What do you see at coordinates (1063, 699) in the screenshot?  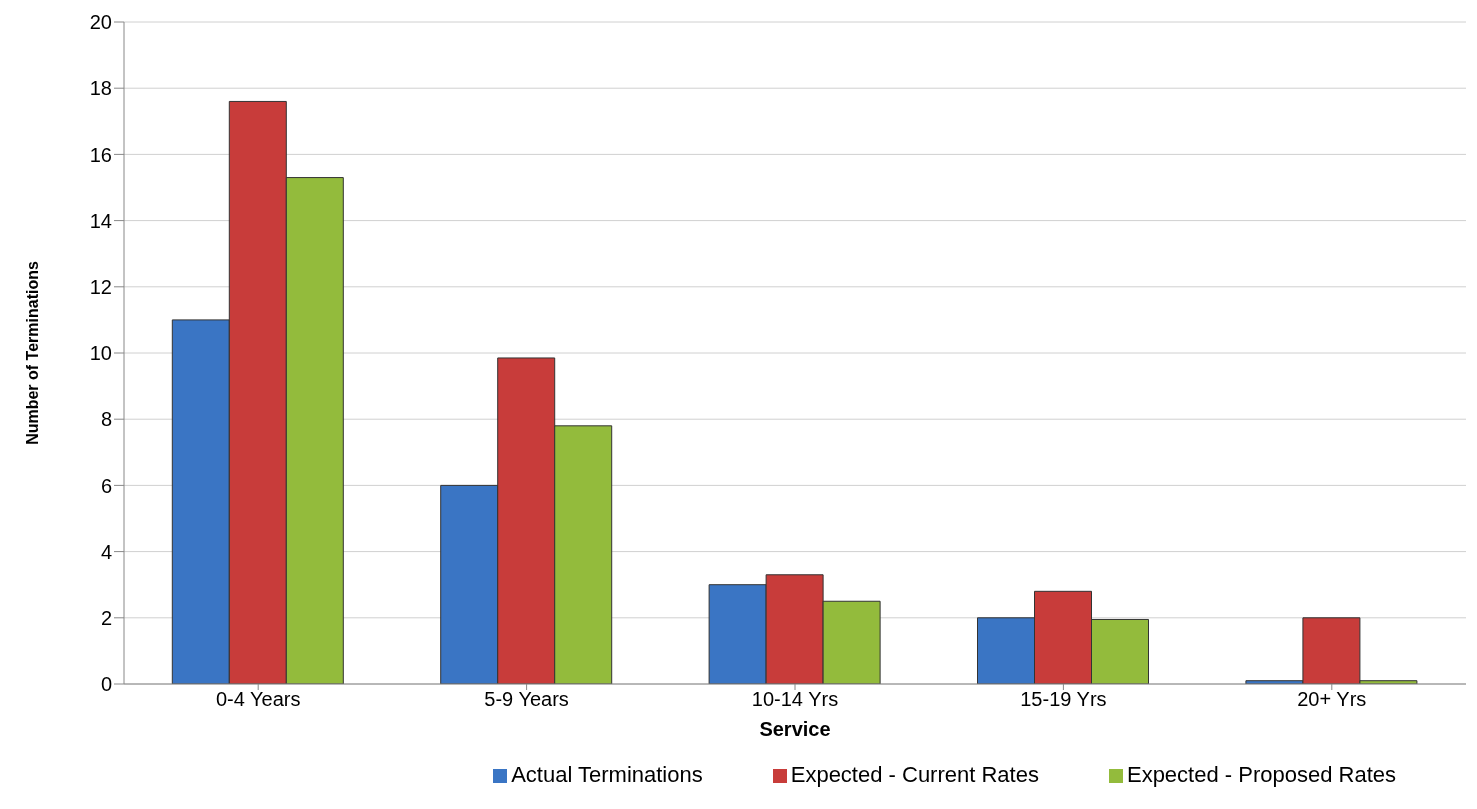 I see `x-tick-label: 15-19 Yrs` at bounding box center [1063, 699].